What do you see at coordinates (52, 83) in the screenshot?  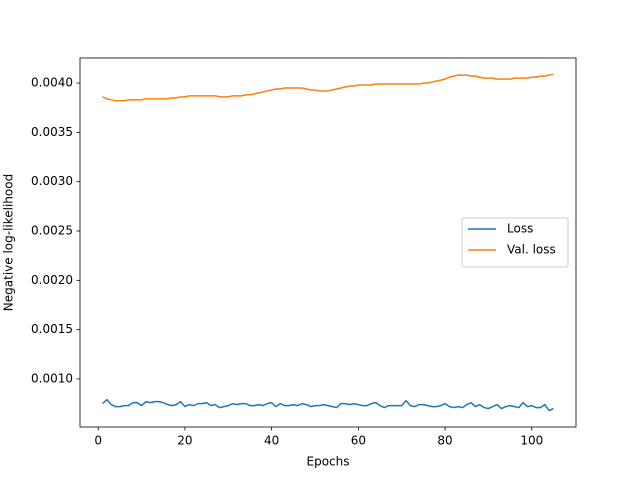 I see `y-tick-label: 0.0040` at bounding box center [52, 83].